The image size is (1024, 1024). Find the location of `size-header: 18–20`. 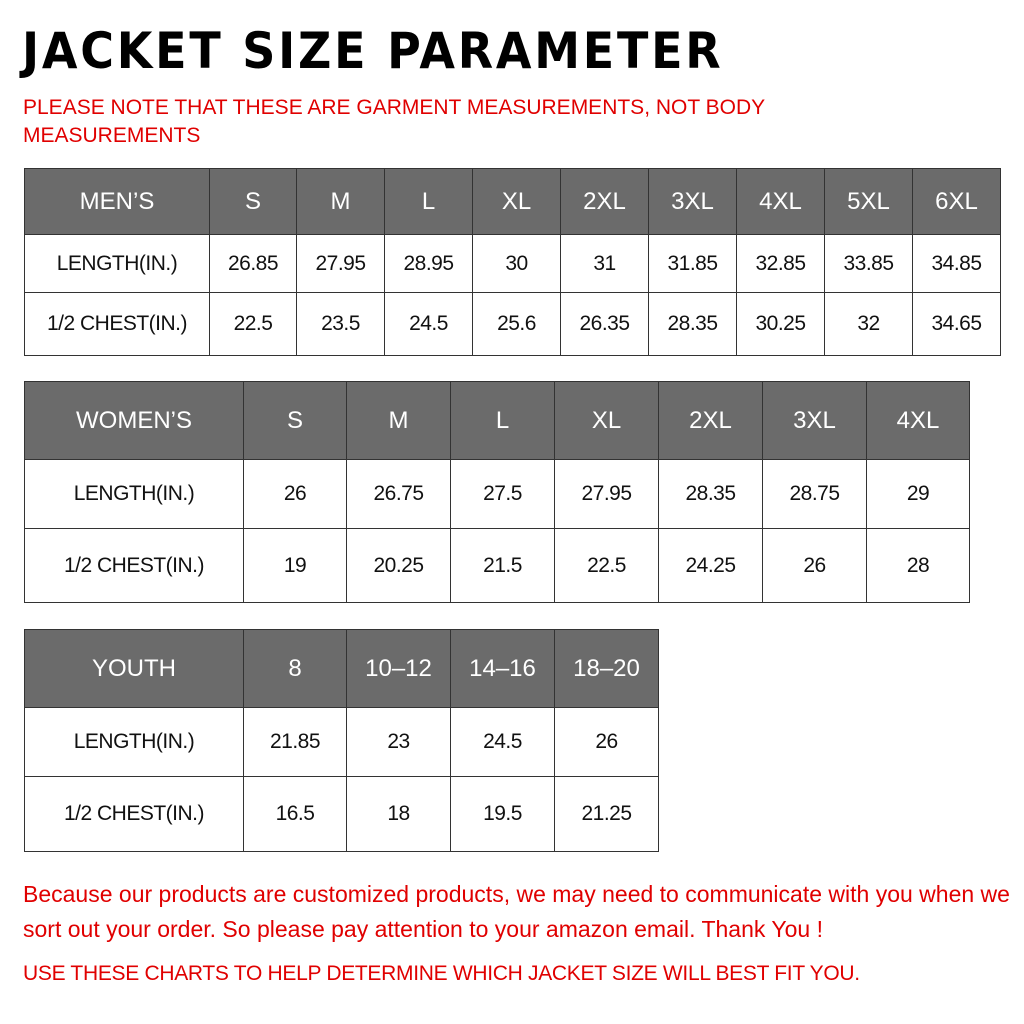

size-header: 18–20 is located at coordinates (606, 668).